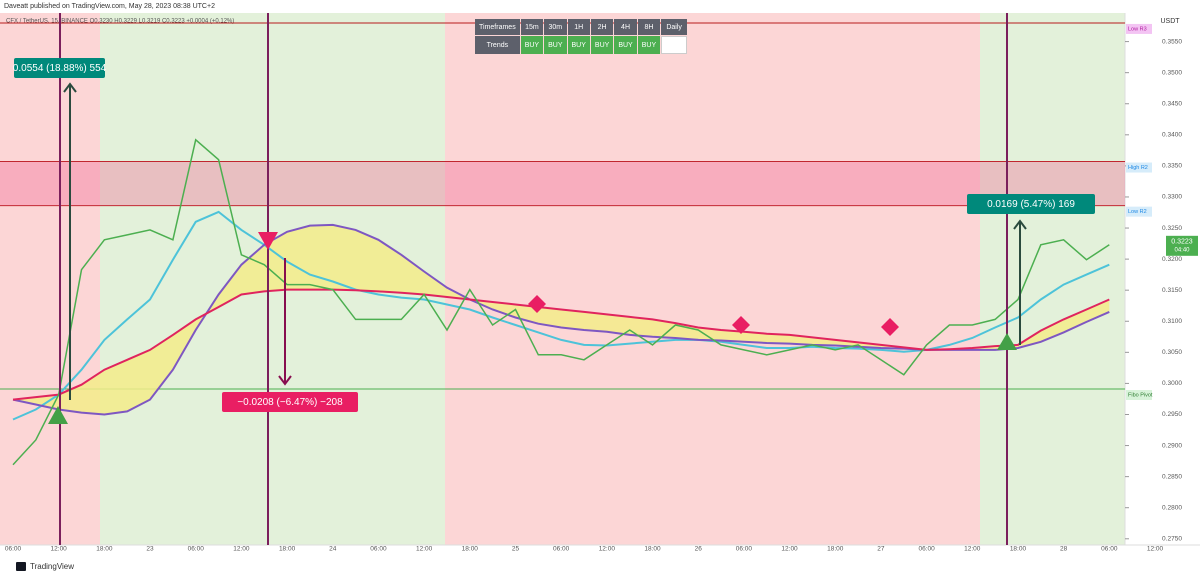 Image resolution: width=1200 pixels, height=575 pixels. Describe the element at coordinates (1182, 250) in the screenshot. I see `countdown: 04:40` at that location.